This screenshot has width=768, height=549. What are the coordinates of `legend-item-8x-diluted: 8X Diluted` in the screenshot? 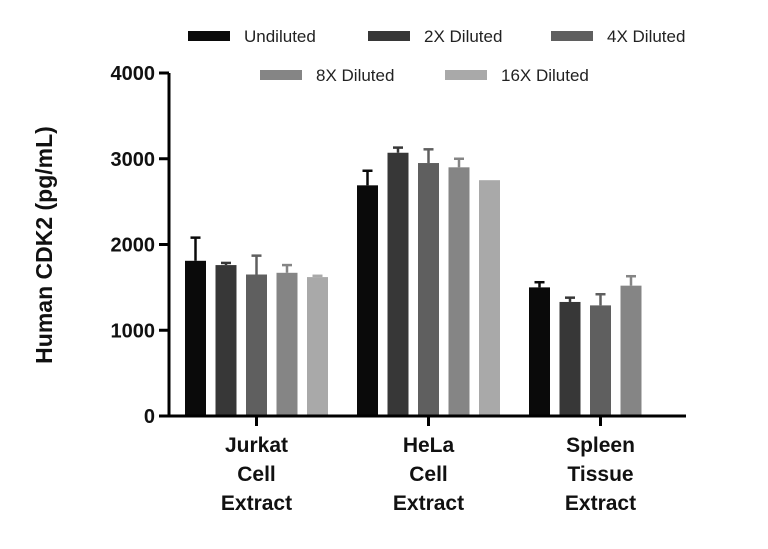 It's located at (327, 75).